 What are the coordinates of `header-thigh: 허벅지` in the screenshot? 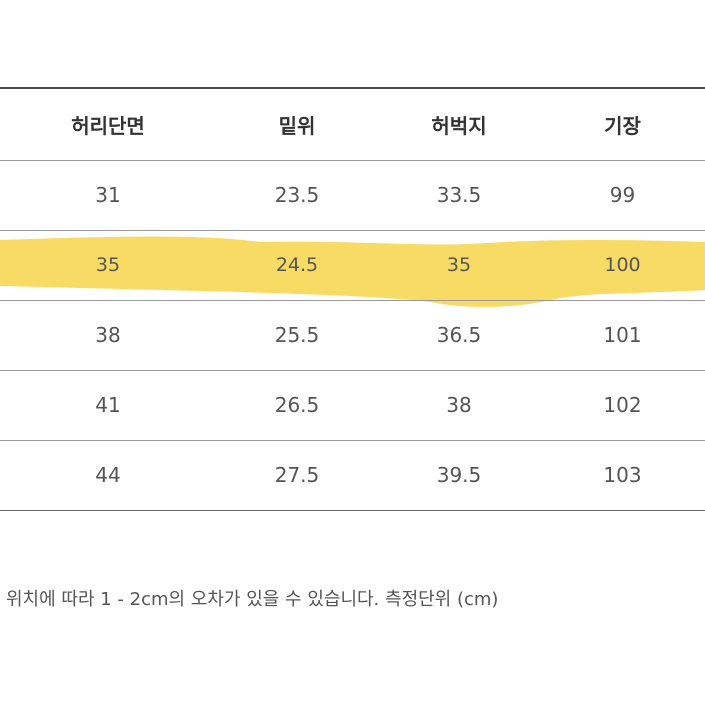 It's located at (459, 125).